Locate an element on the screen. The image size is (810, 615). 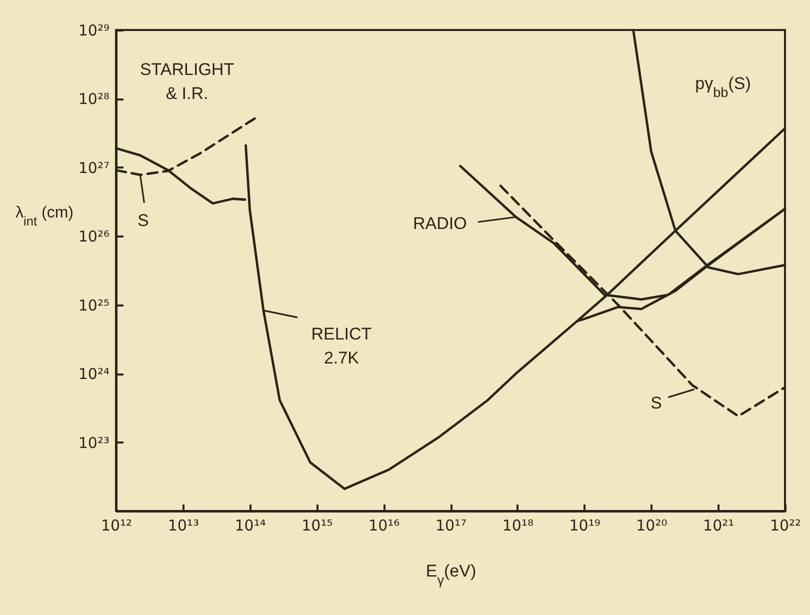
x-tick-label: 10¹⁴ is located at coordinates (250, 525).